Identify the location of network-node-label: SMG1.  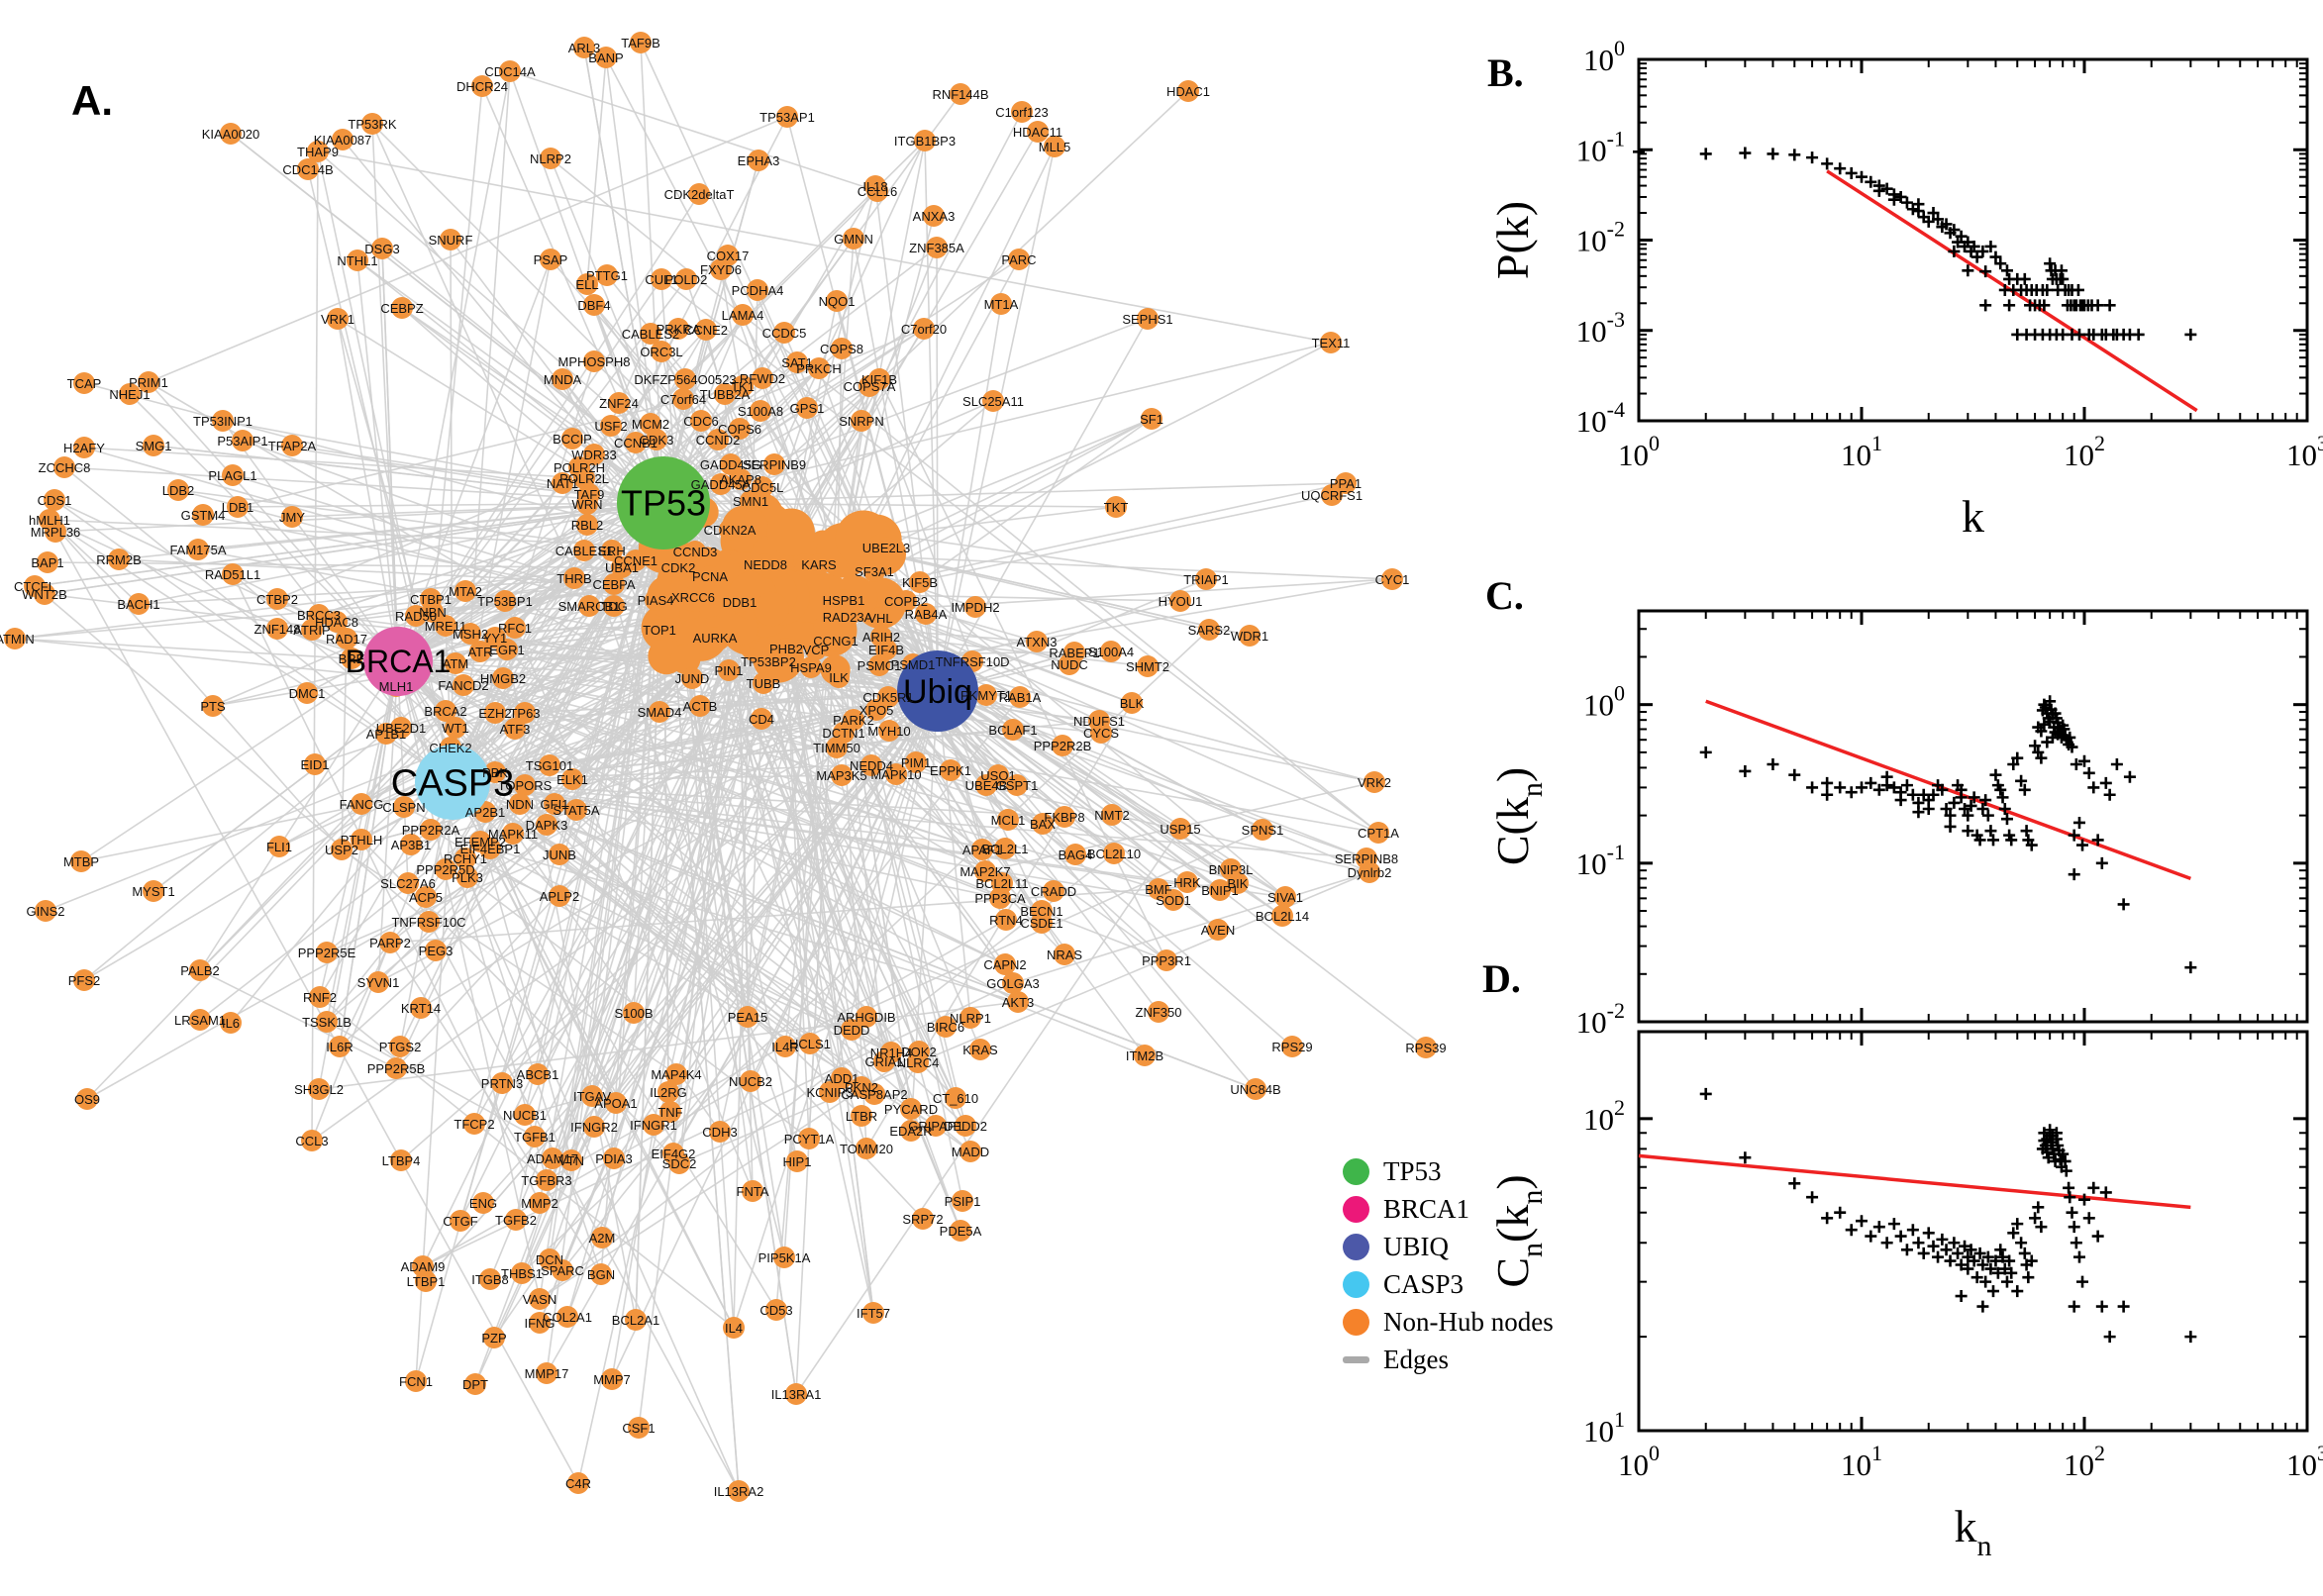
(154, 446).